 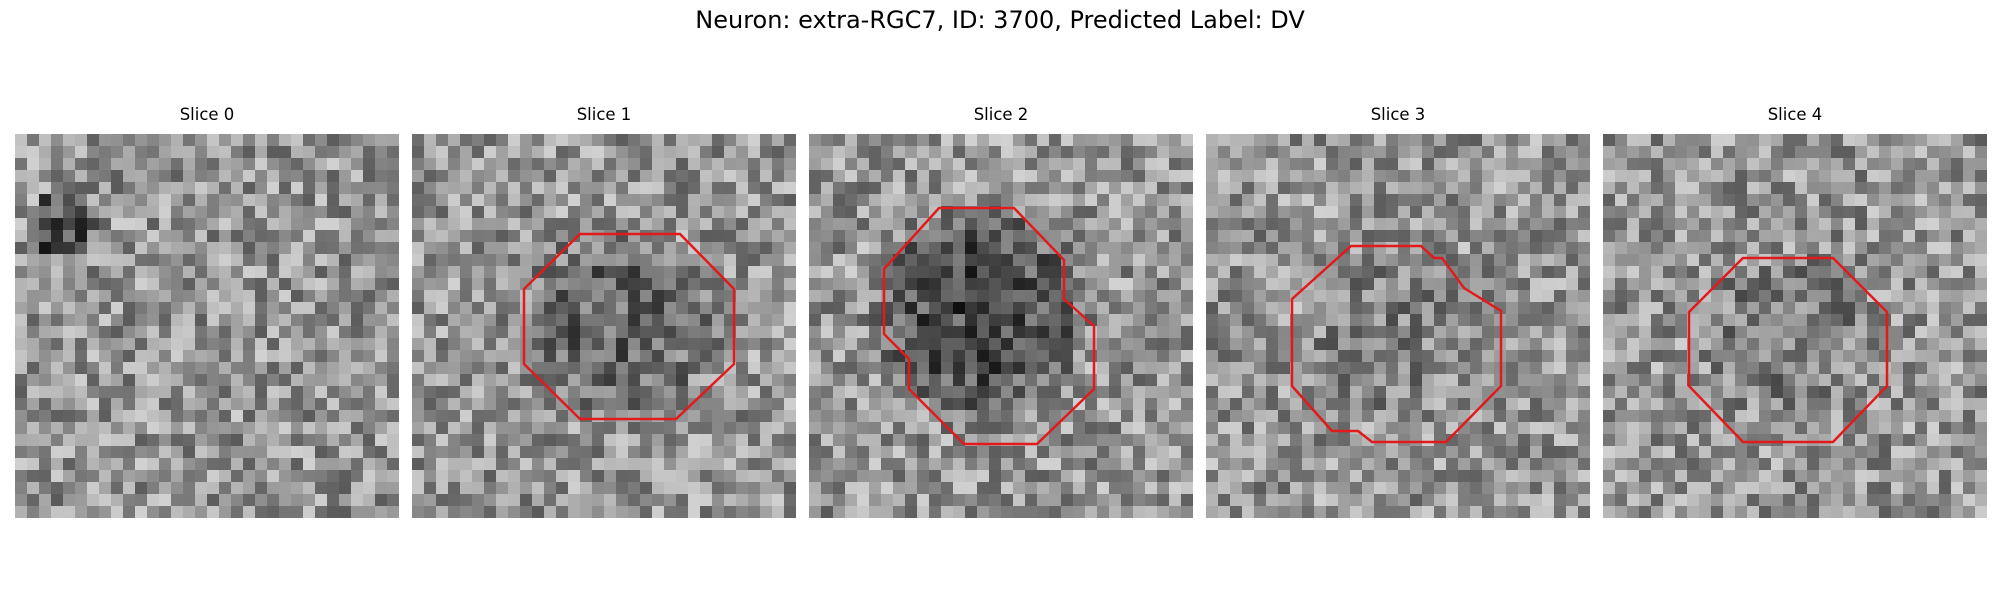 I want to click on slice-title: Slice 1, so click(x=604, y=114).